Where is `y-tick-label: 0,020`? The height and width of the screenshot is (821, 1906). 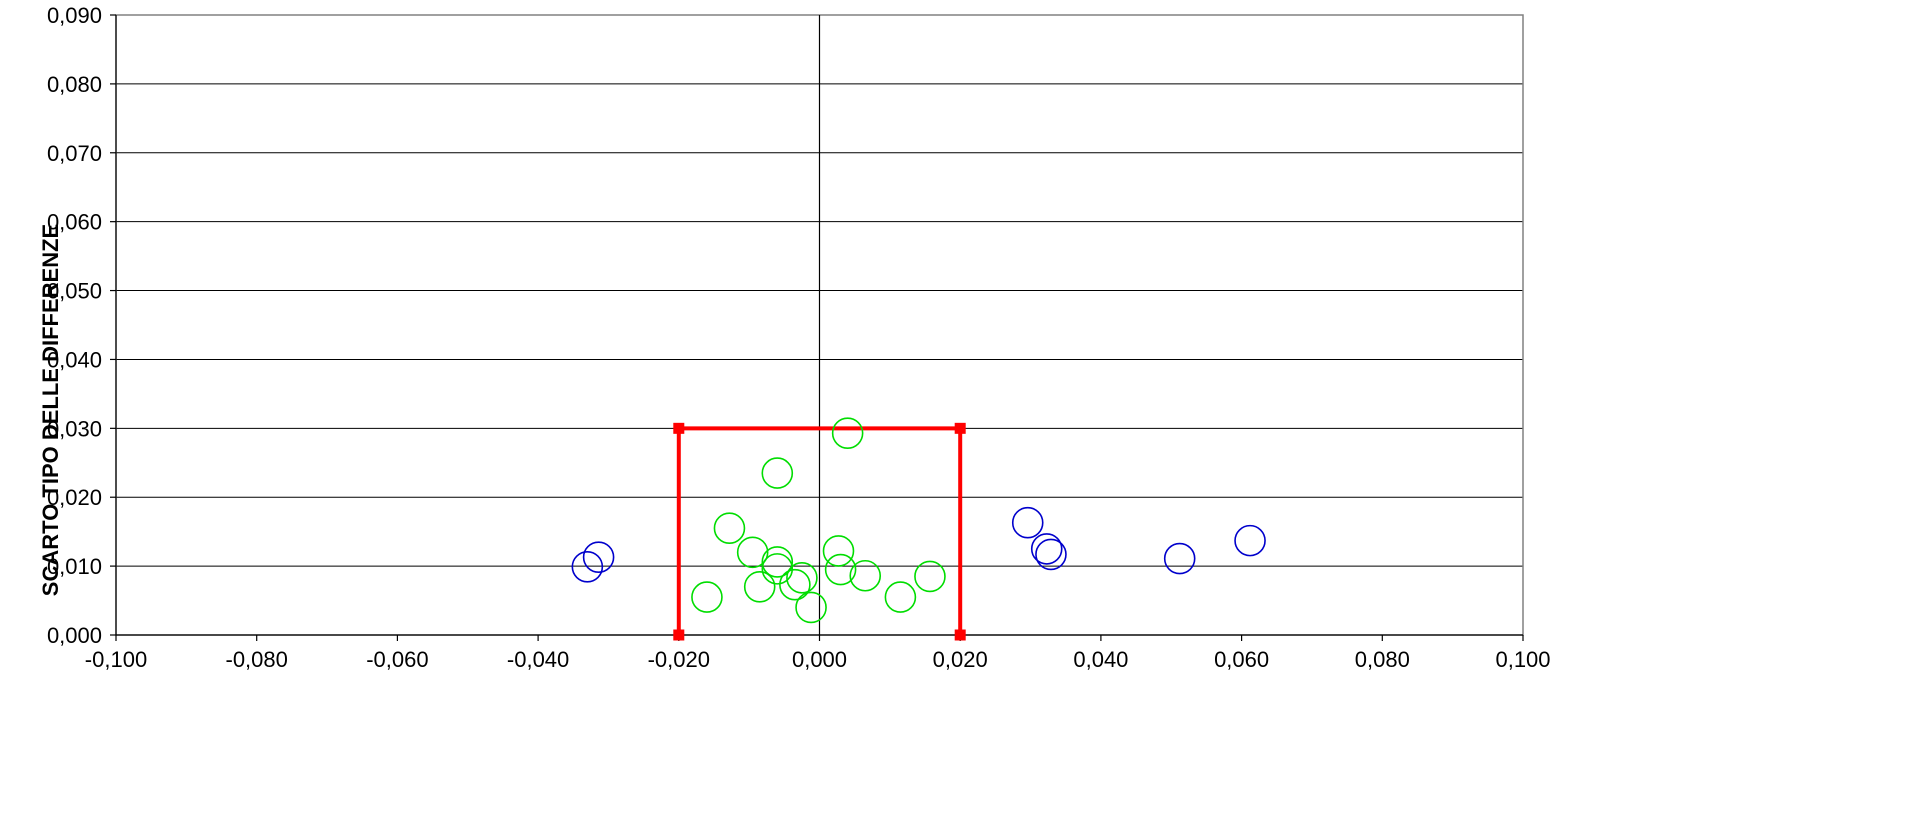
y-tick-label: 0,020 is located at coordinates (74, 497).